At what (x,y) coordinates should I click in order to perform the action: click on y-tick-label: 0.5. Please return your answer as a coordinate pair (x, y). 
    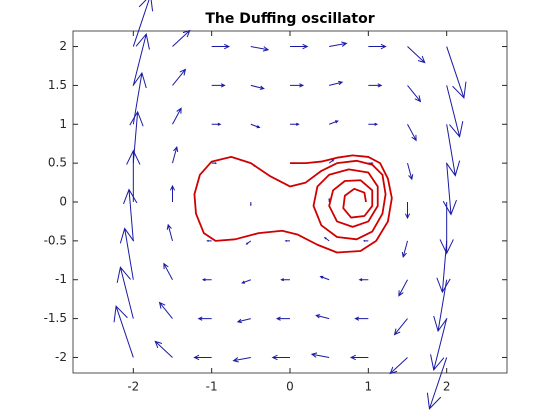
    Looking at the image, I should click on (57, 163).